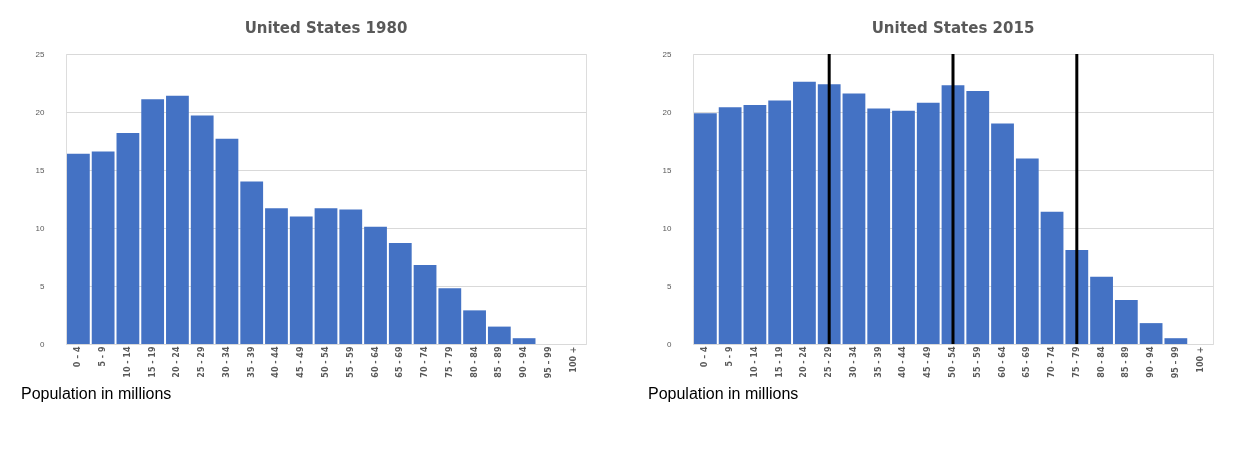 This screenshot has width=1253, height=463. I want to click on chart-title: United States 2015, so click(953, 28).